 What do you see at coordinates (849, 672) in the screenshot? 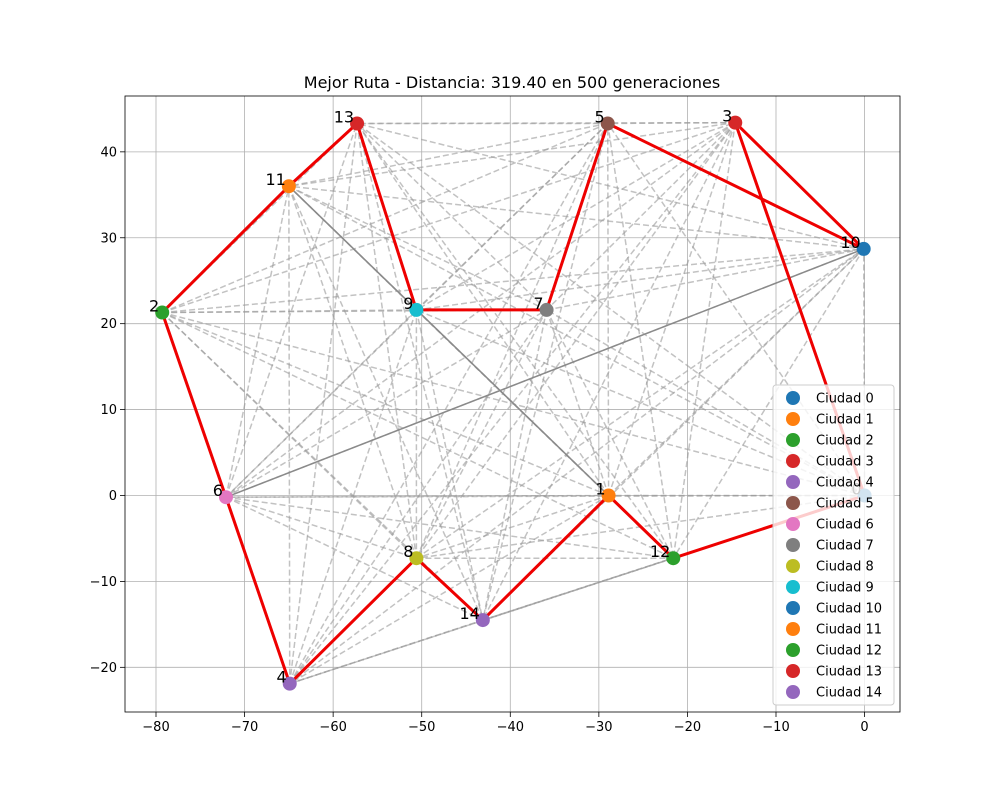
I see `legend-label: Ciudad 13` at bounding box center [849, 672].